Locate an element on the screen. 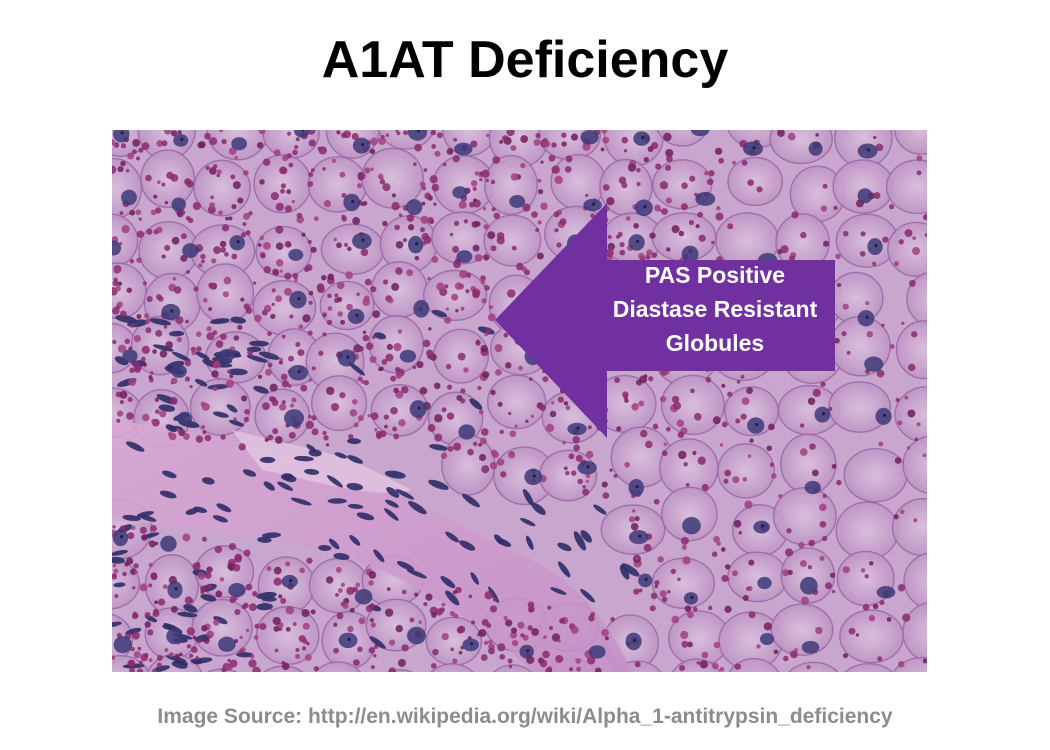  callout-line-1: PAS Positive is located at coordinates (715, 275).